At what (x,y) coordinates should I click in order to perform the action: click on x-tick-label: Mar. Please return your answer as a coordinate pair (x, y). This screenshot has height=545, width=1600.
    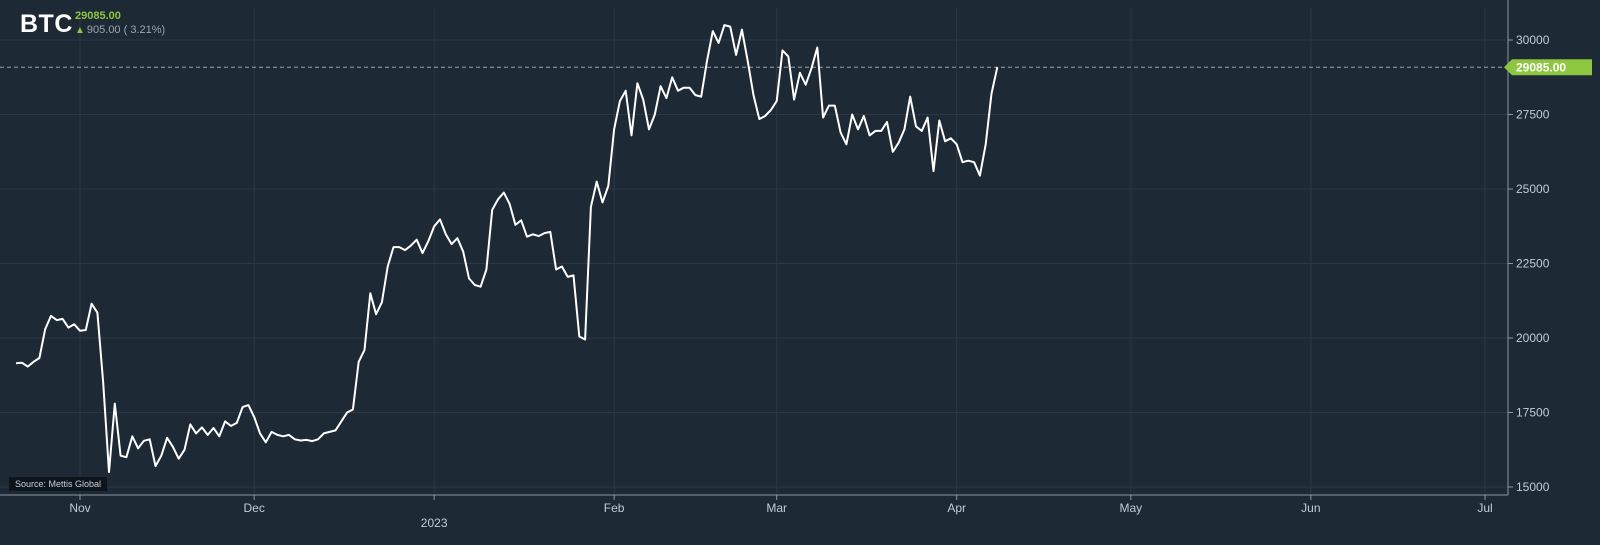
    Looking at the image, I should click on (776, 508).